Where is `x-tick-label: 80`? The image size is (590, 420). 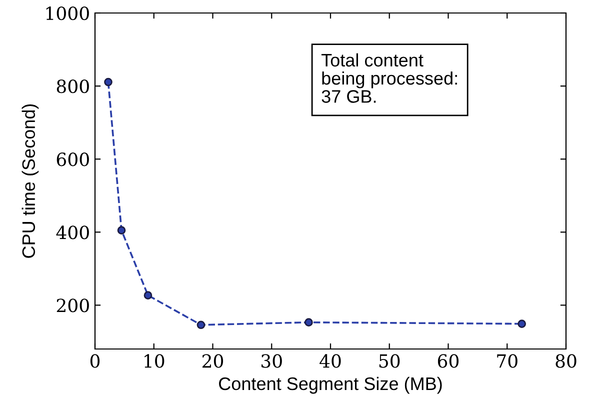 x-tick-label: 80 is located at coordinates (566, 361).